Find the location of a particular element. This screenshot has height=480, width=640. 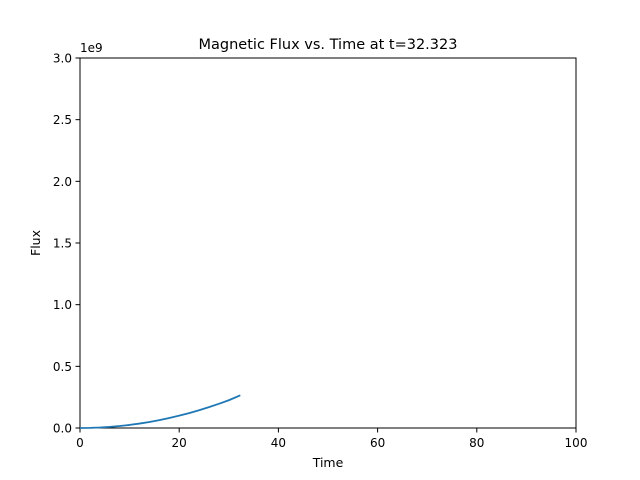

x-tick-label: 80 is located at coordinates (476, 443).